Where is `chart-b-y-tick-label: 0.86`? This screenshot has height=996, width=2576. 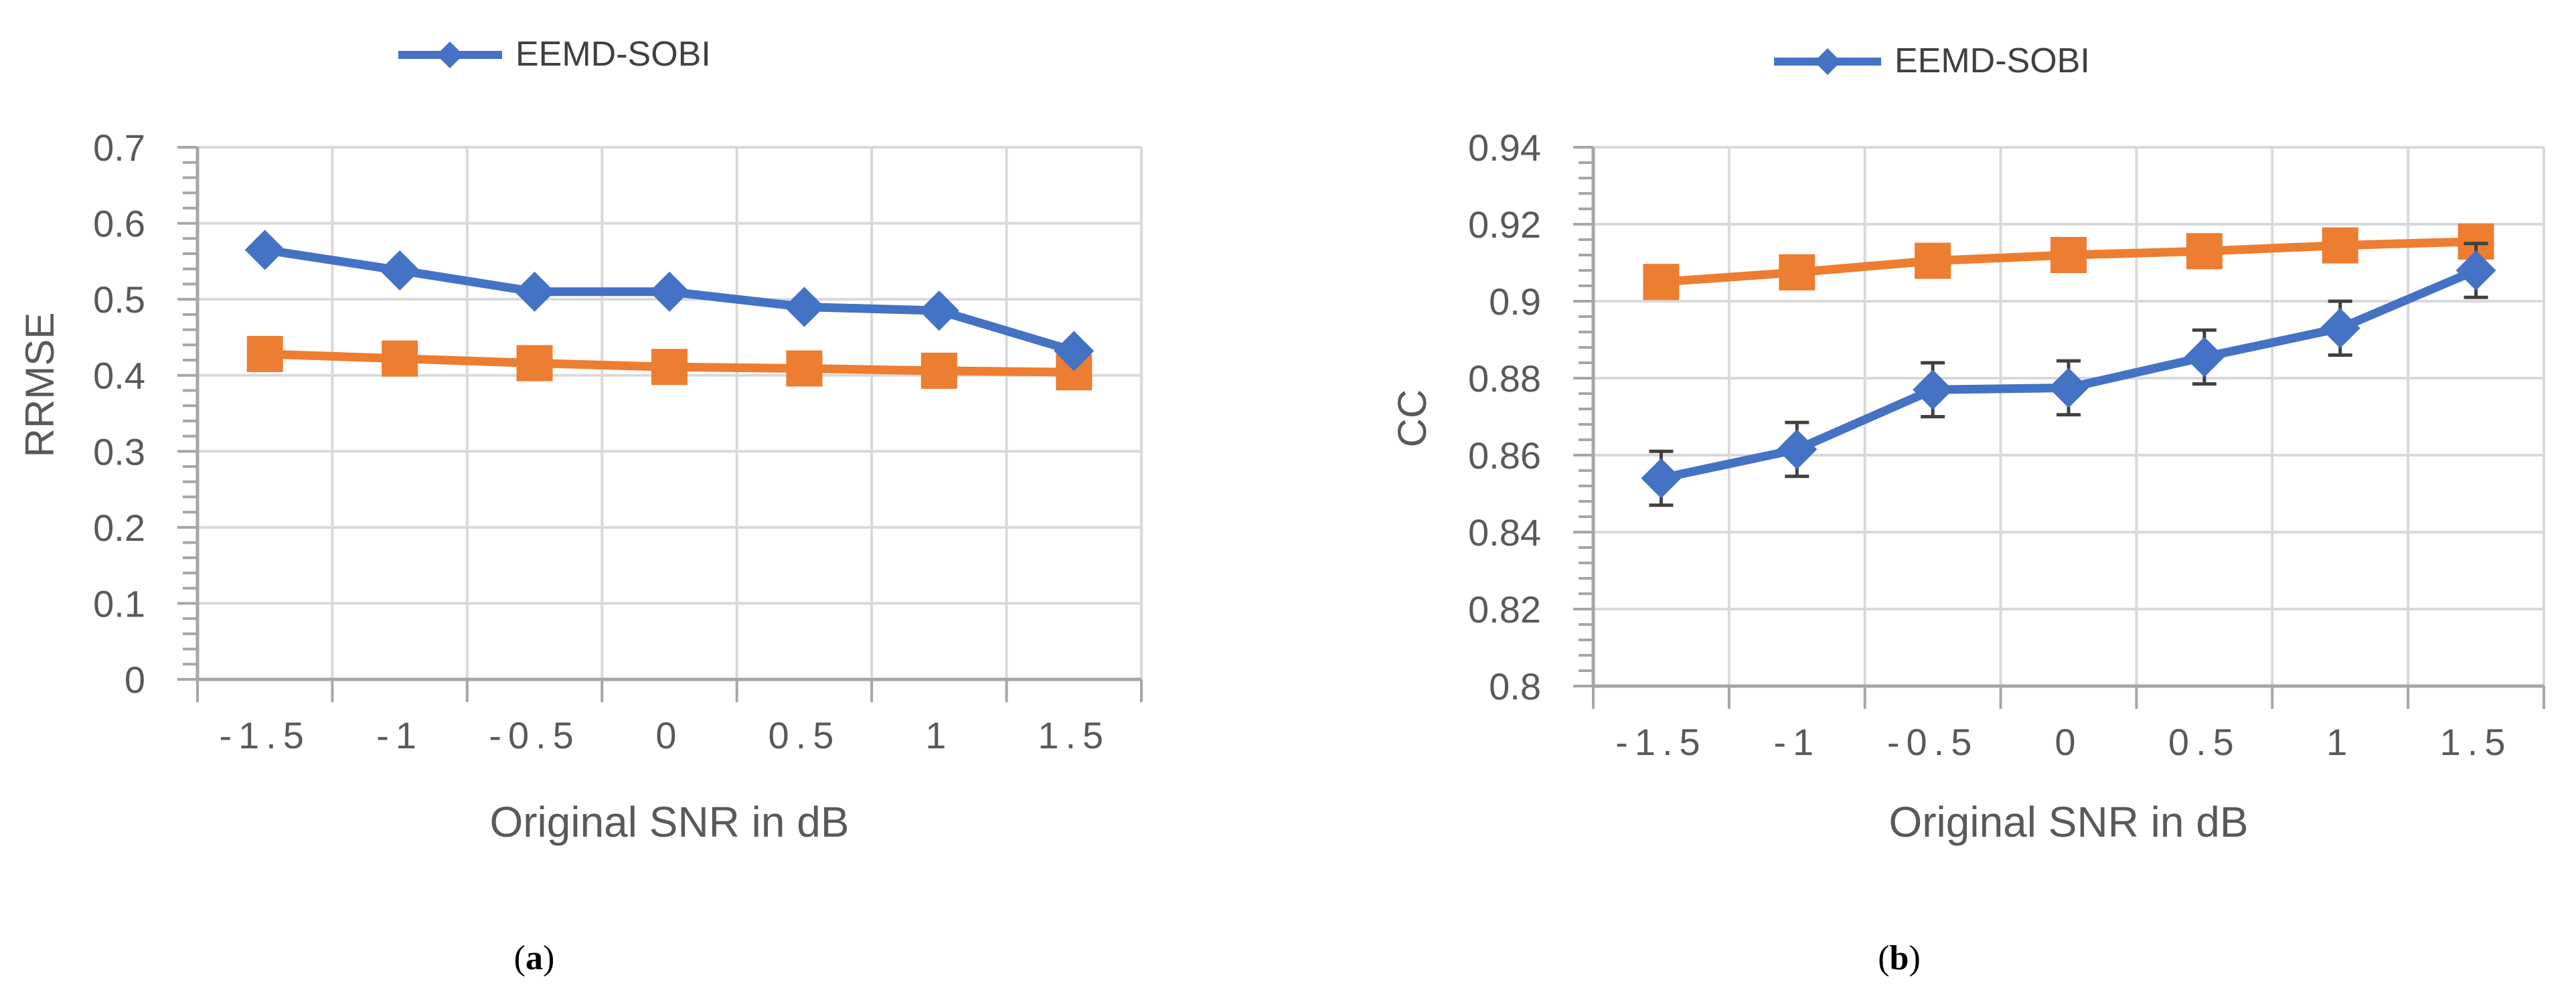 chart-b-y-tick-label: 0.86 is located at coordinates (1505, 455).